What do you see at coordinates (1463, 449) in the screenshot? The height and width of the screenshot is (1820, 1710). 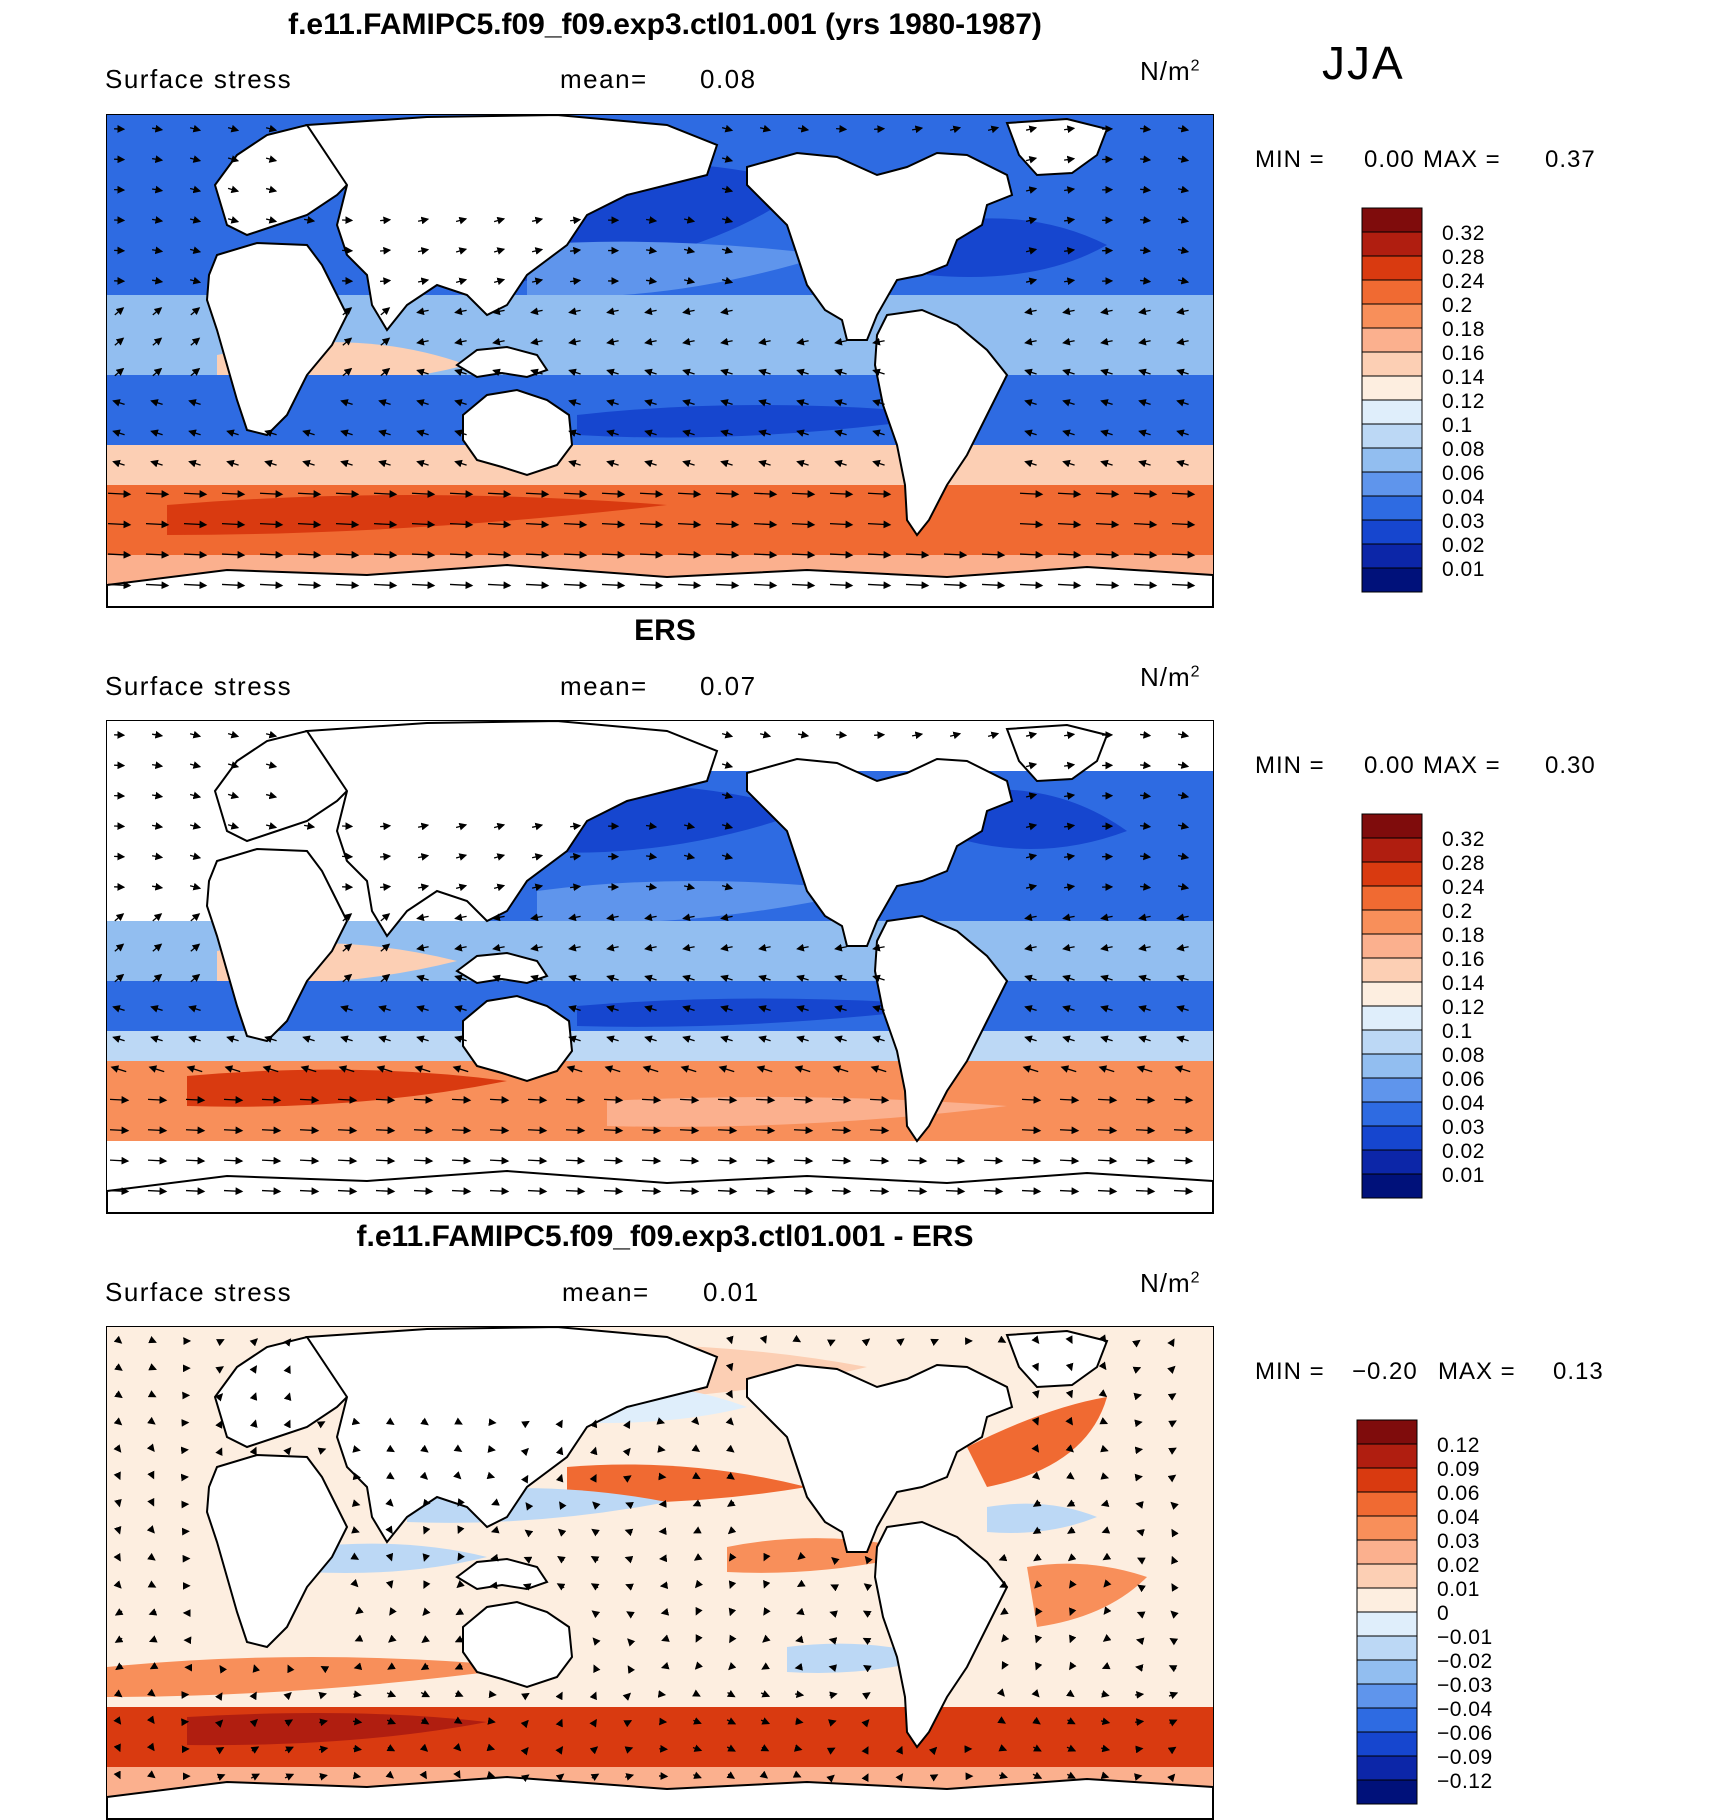 I see `colorbar-tick-label: 0.08` at bounding box center [1463, 449].